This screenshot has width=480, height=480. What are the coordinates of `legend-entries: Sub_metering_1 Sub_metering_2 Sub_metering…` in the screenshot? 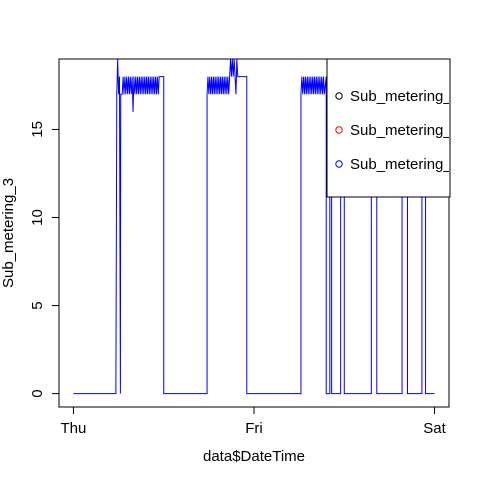 It's located at (397, 130).